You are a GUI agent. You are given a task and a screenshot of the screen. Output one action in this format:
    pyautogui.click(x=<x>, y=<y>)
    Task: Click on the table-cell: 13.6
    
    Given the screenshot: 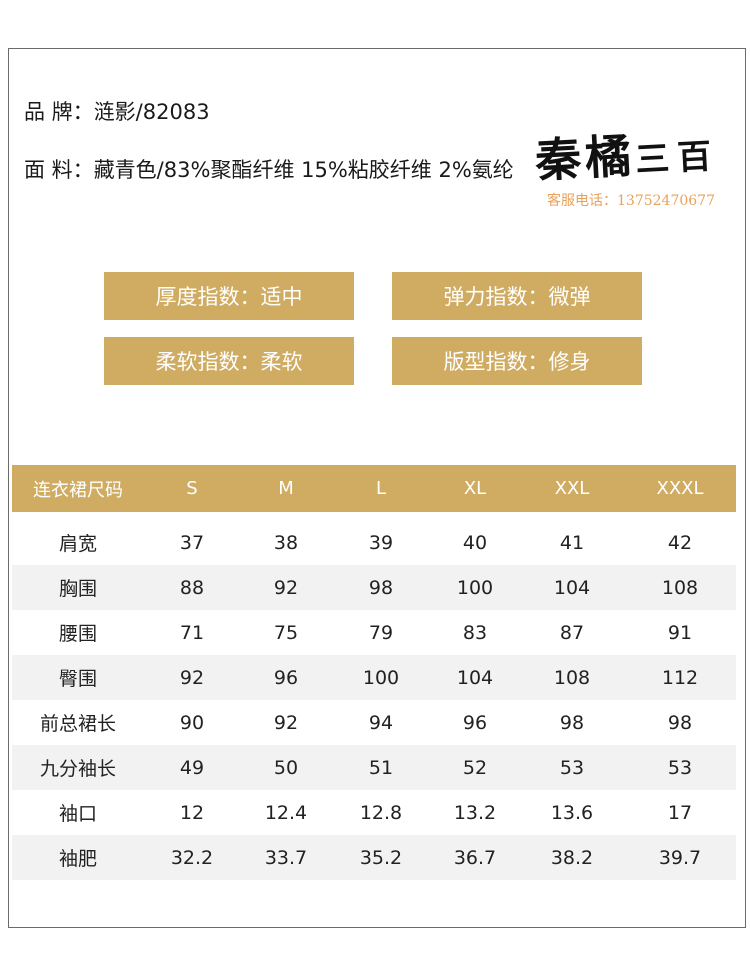 What is the action you would take?
    pyautogui.click(x=572, y=812)
    